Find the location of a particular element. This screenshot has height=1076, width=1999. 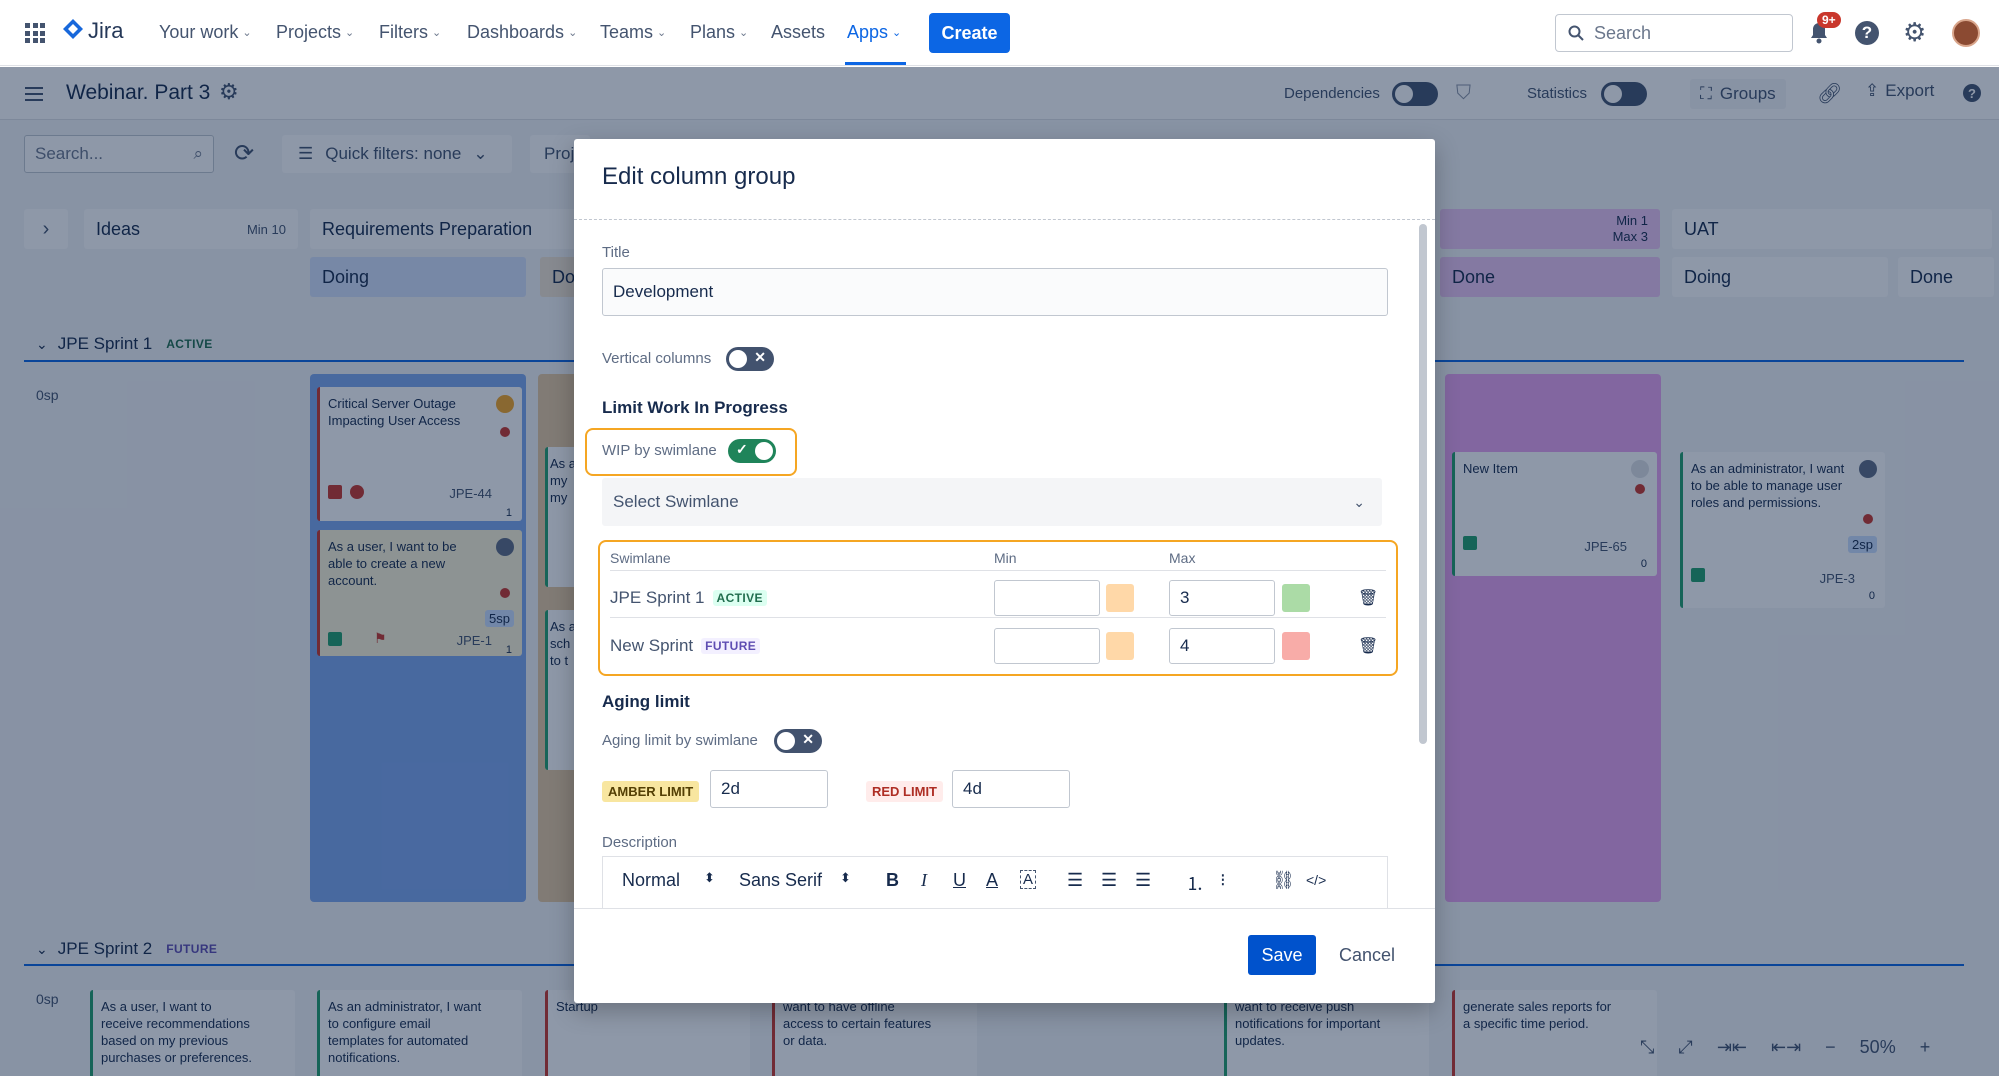

text-color-icon: A is located at coordinates (992, 880).